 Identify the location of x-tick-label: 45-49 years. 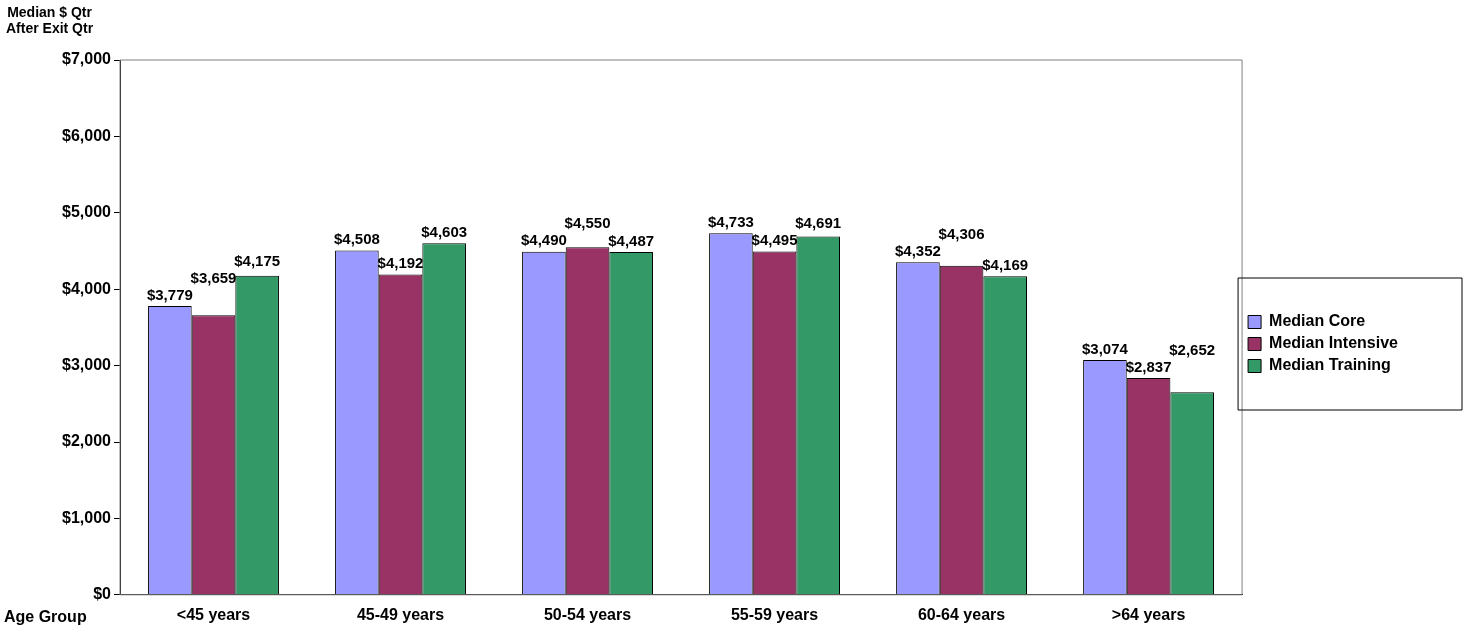
(400, 614).